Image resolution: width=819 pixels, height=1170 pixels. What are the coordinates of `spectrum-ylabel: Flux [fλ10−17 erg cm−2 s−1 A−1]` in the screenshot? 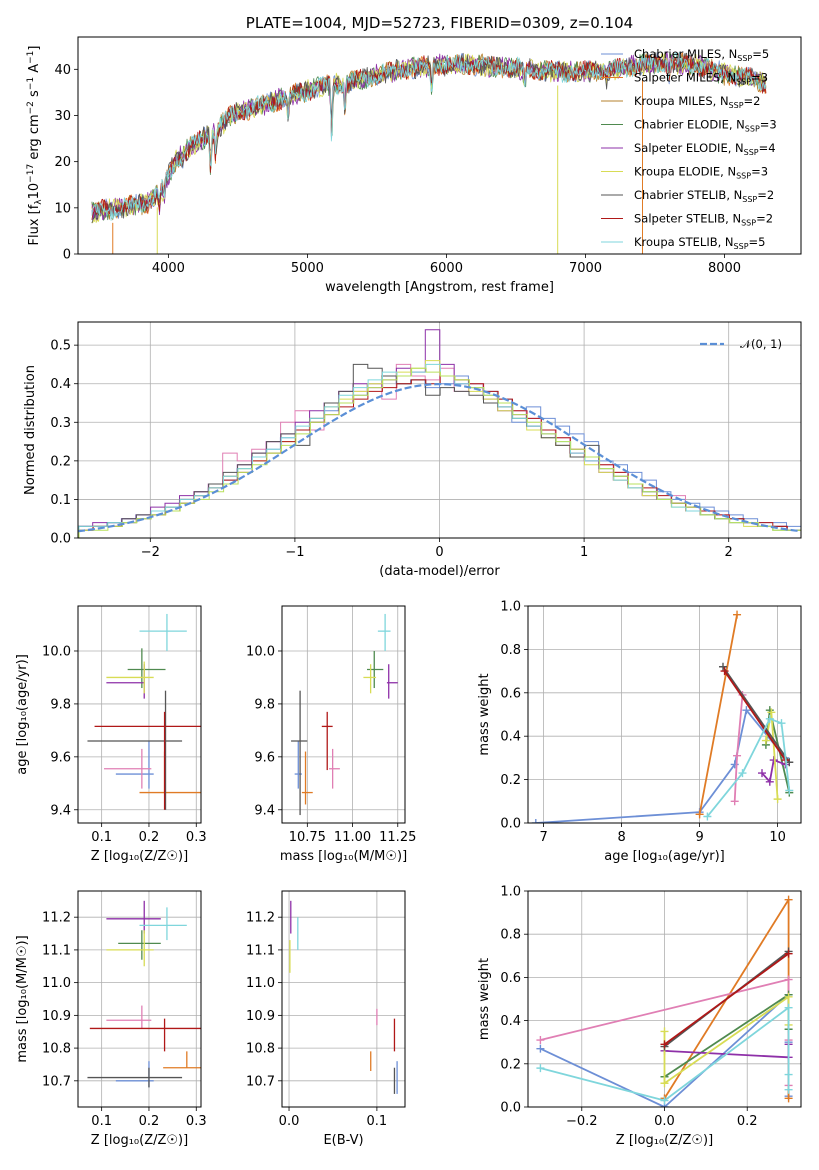 It's located at (35, 146).